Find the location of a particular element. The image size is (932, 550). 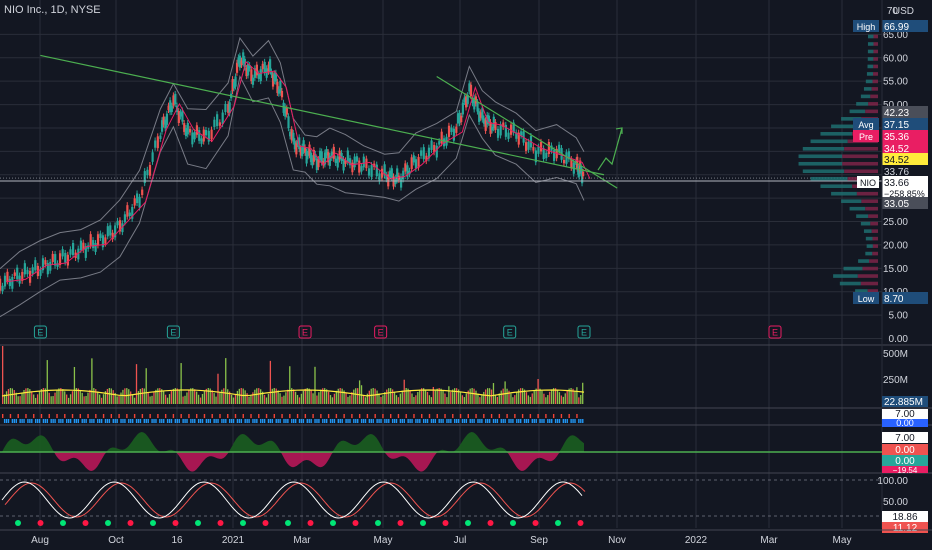

earnings-marker-label: E is located at coordinates (305, 333).